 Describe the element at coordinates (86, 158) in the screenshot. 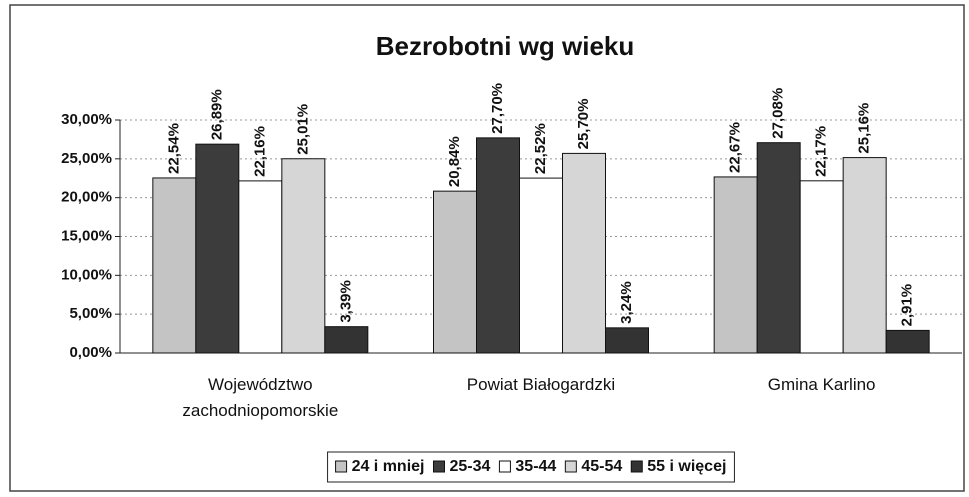

I see `y-tick-label: 25,00%` at that location.